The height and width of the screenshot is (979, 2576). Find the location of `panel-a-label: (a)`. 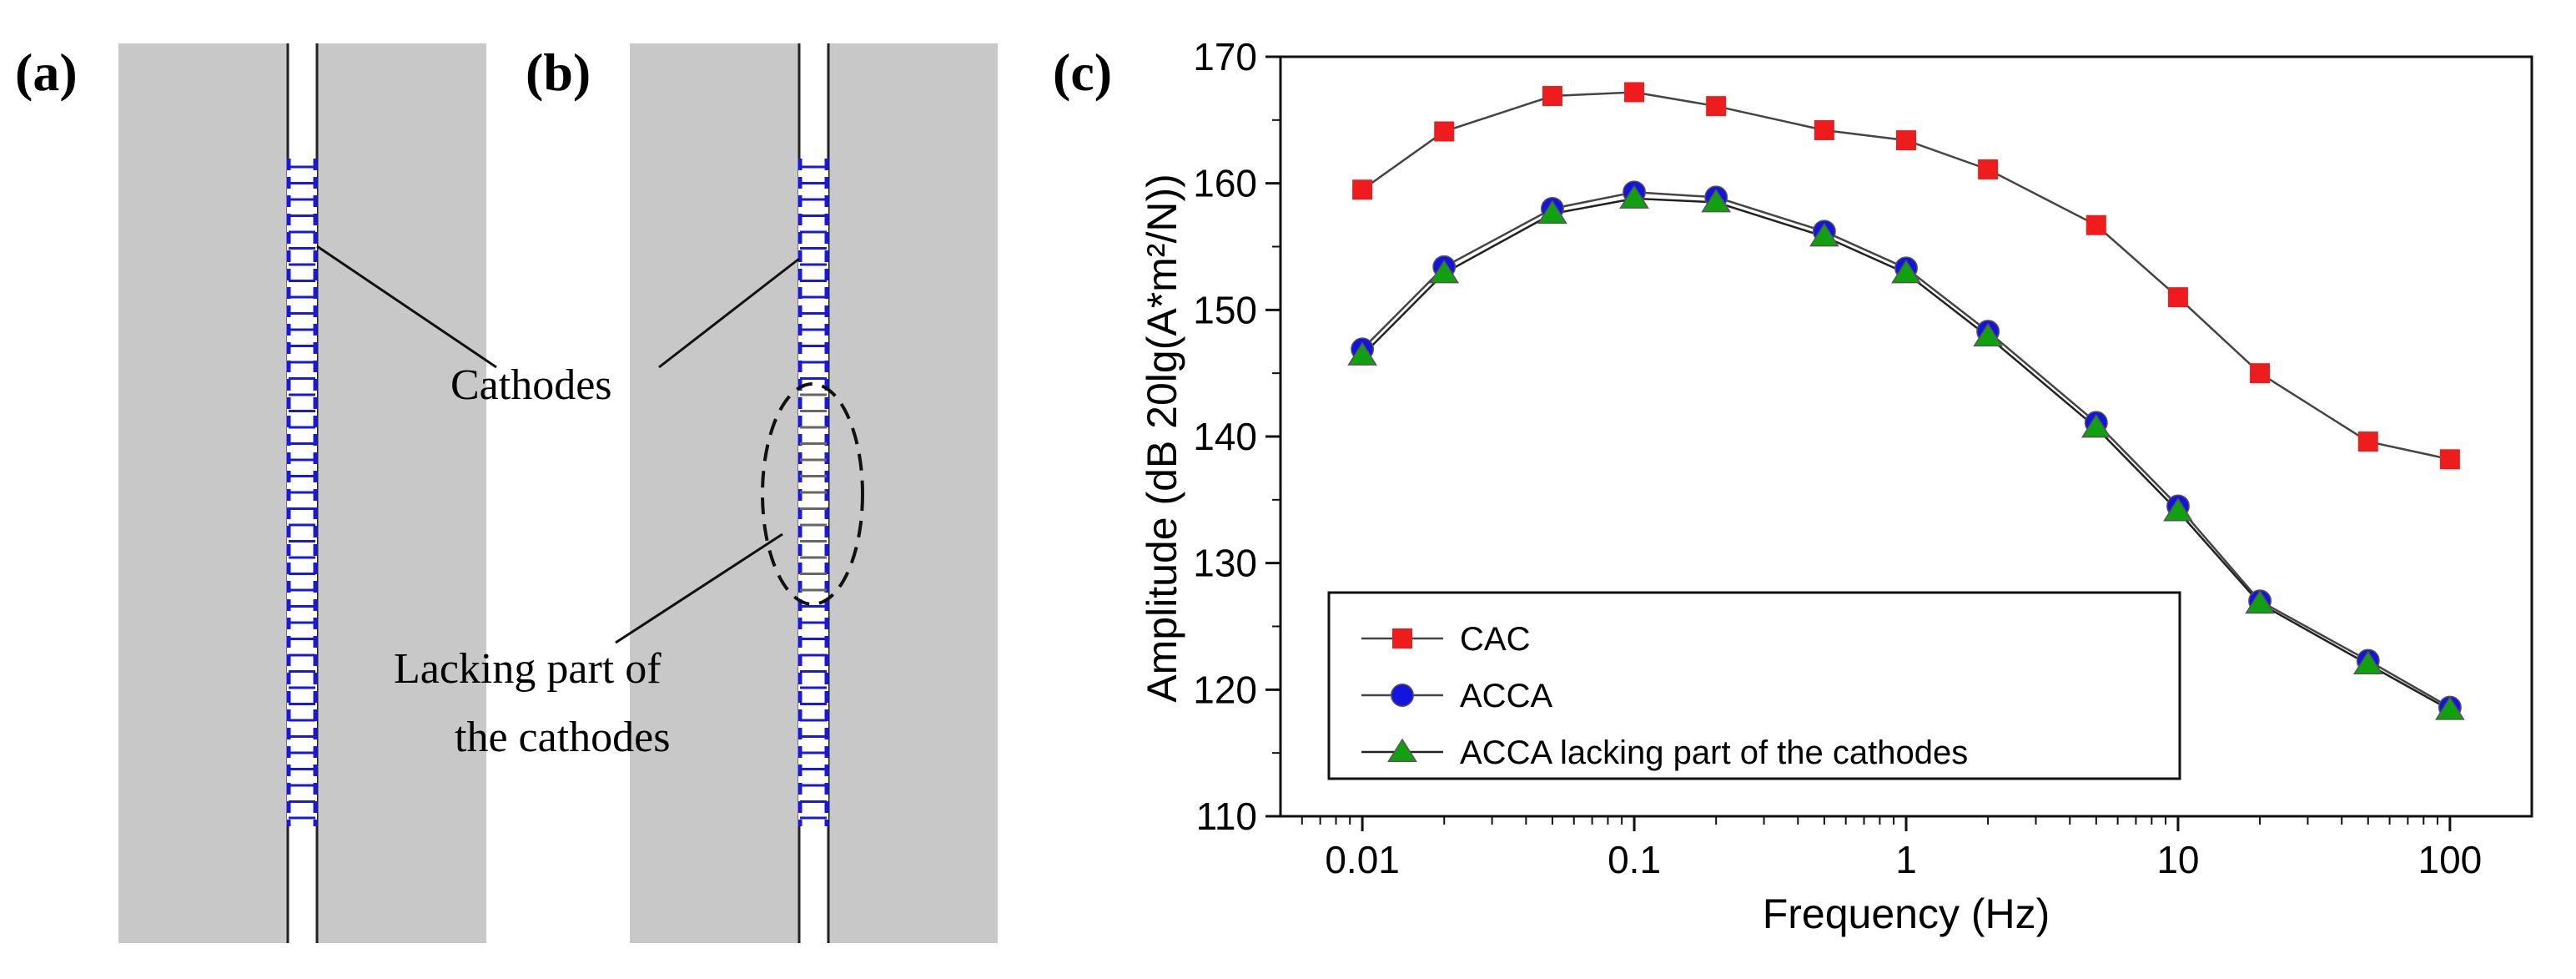

panel-a-label: (a) is located at coordinates (46, 72).